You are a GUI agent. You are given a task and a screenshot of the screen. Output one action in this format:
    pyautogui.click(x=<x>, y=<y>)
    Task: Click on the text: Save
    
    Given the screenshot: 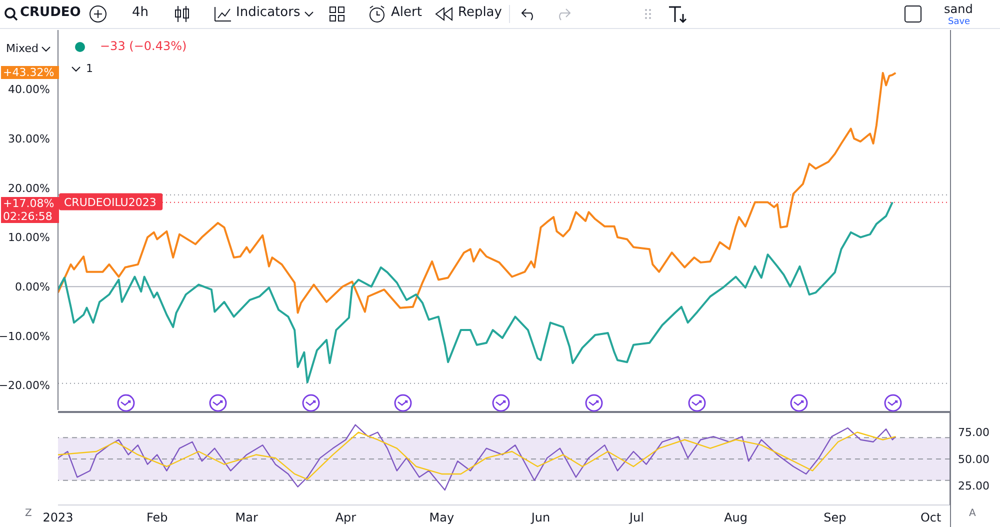 What is the action you would take?
    pyautogui.click(x=959, y=22)
    